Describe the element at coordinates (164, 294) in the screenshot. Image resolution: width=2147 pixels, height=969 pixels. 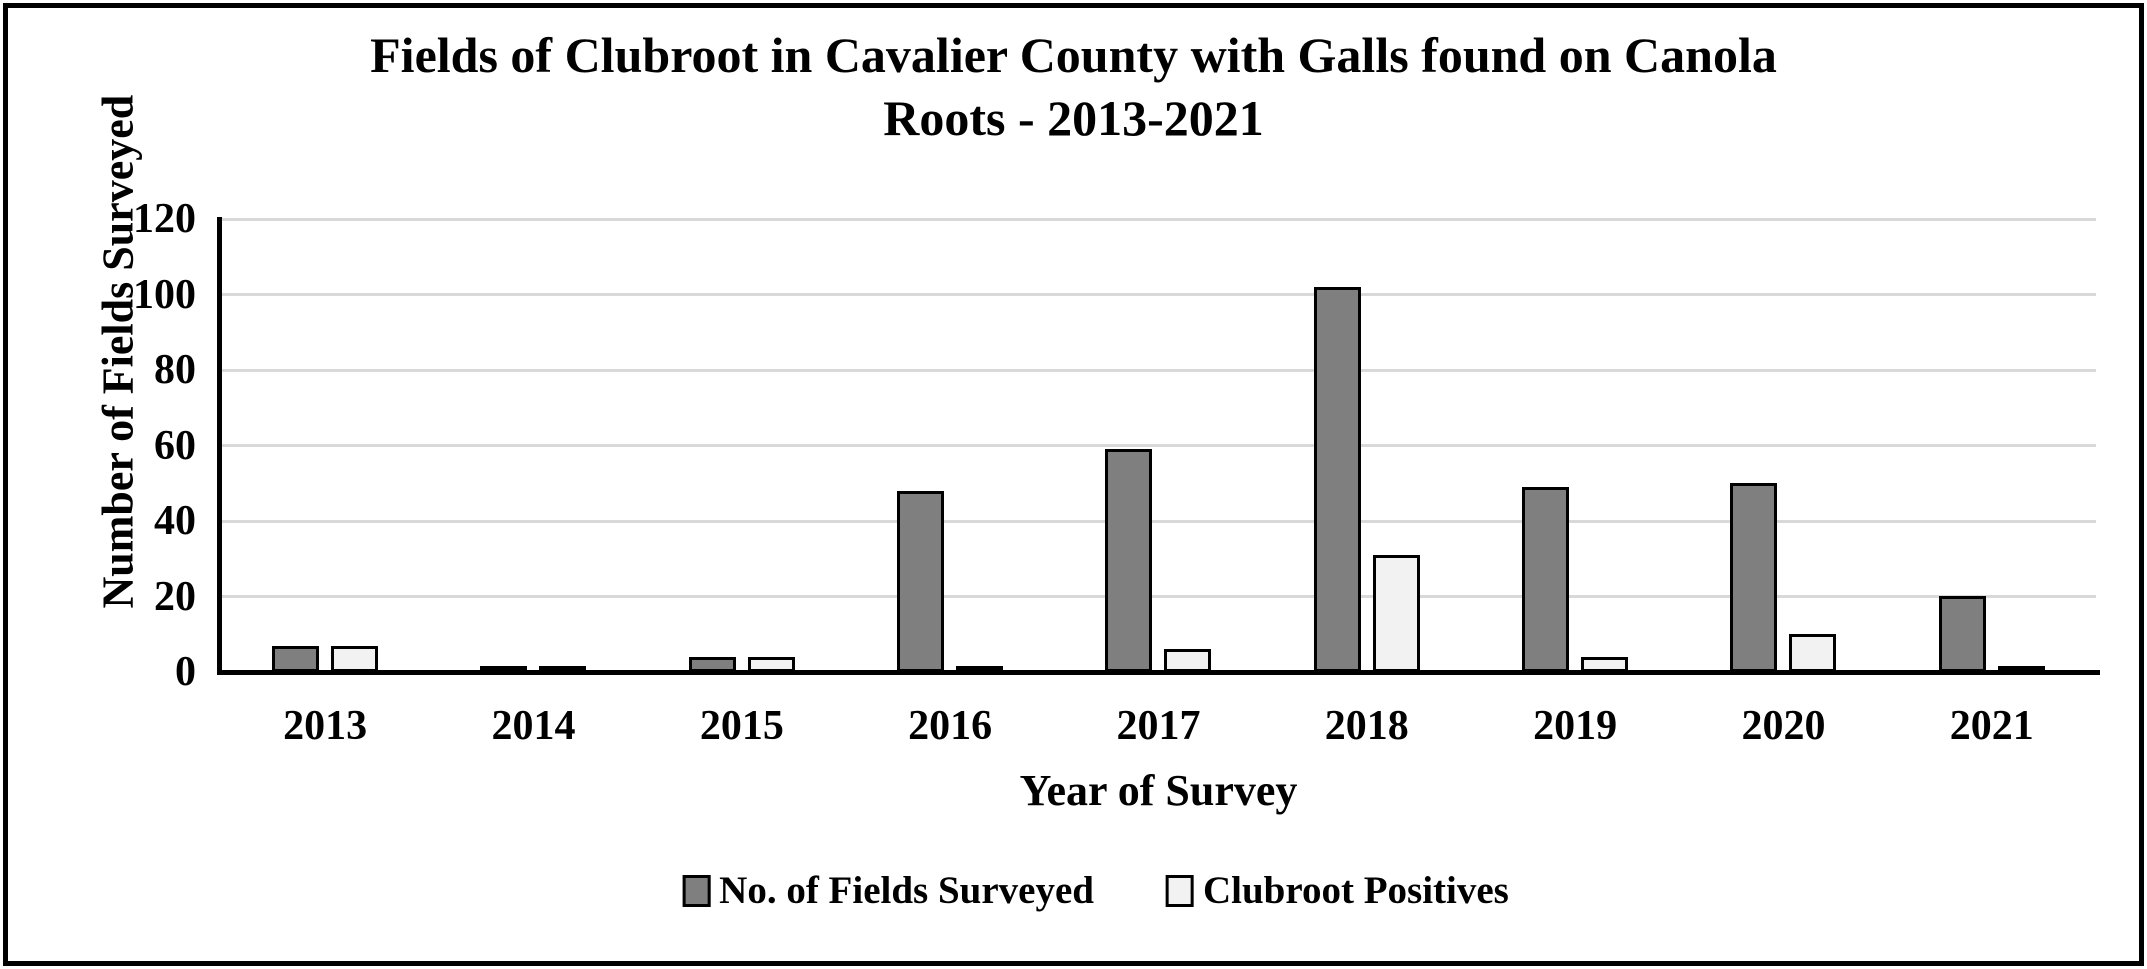
I see `y-tick-label-100: 100` at that location.